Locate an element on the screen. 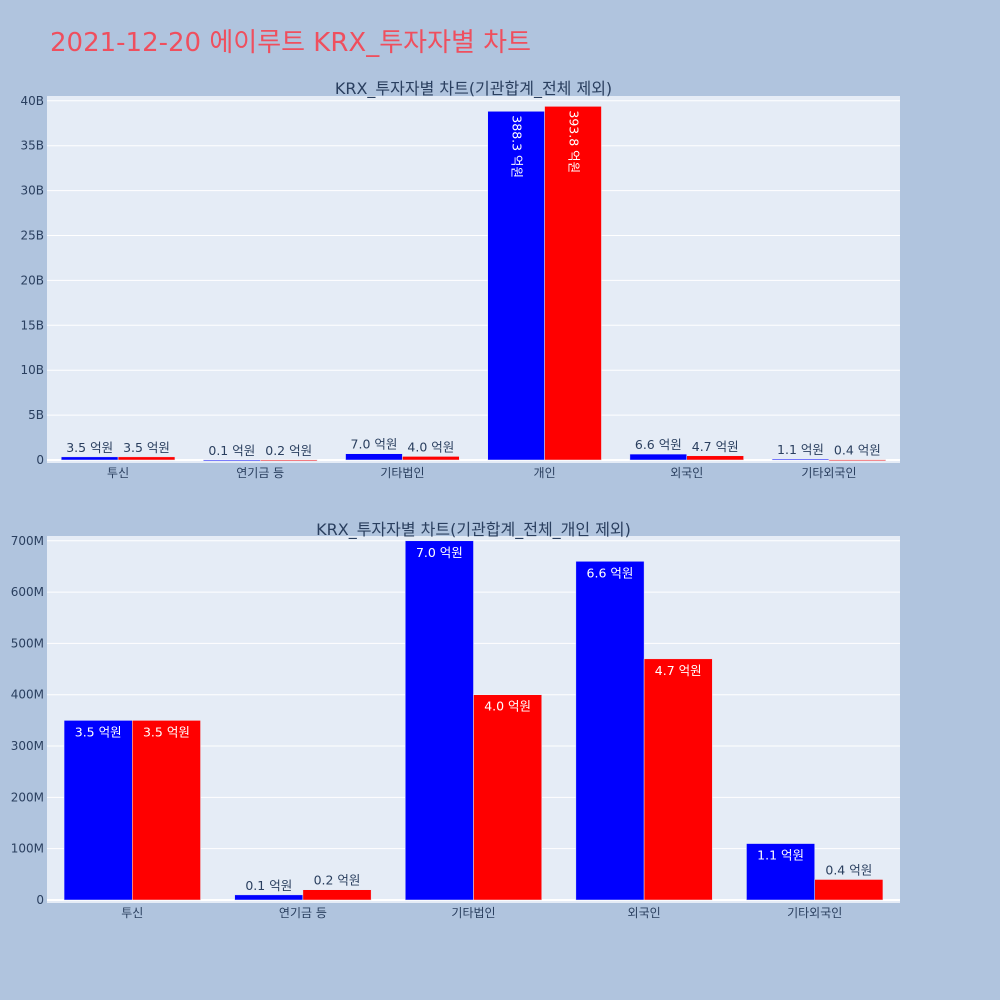 Image resolution: width=1000 pixels, height=1000 pixels. y-tick-label: 30B is located at coordinates (32, 191).